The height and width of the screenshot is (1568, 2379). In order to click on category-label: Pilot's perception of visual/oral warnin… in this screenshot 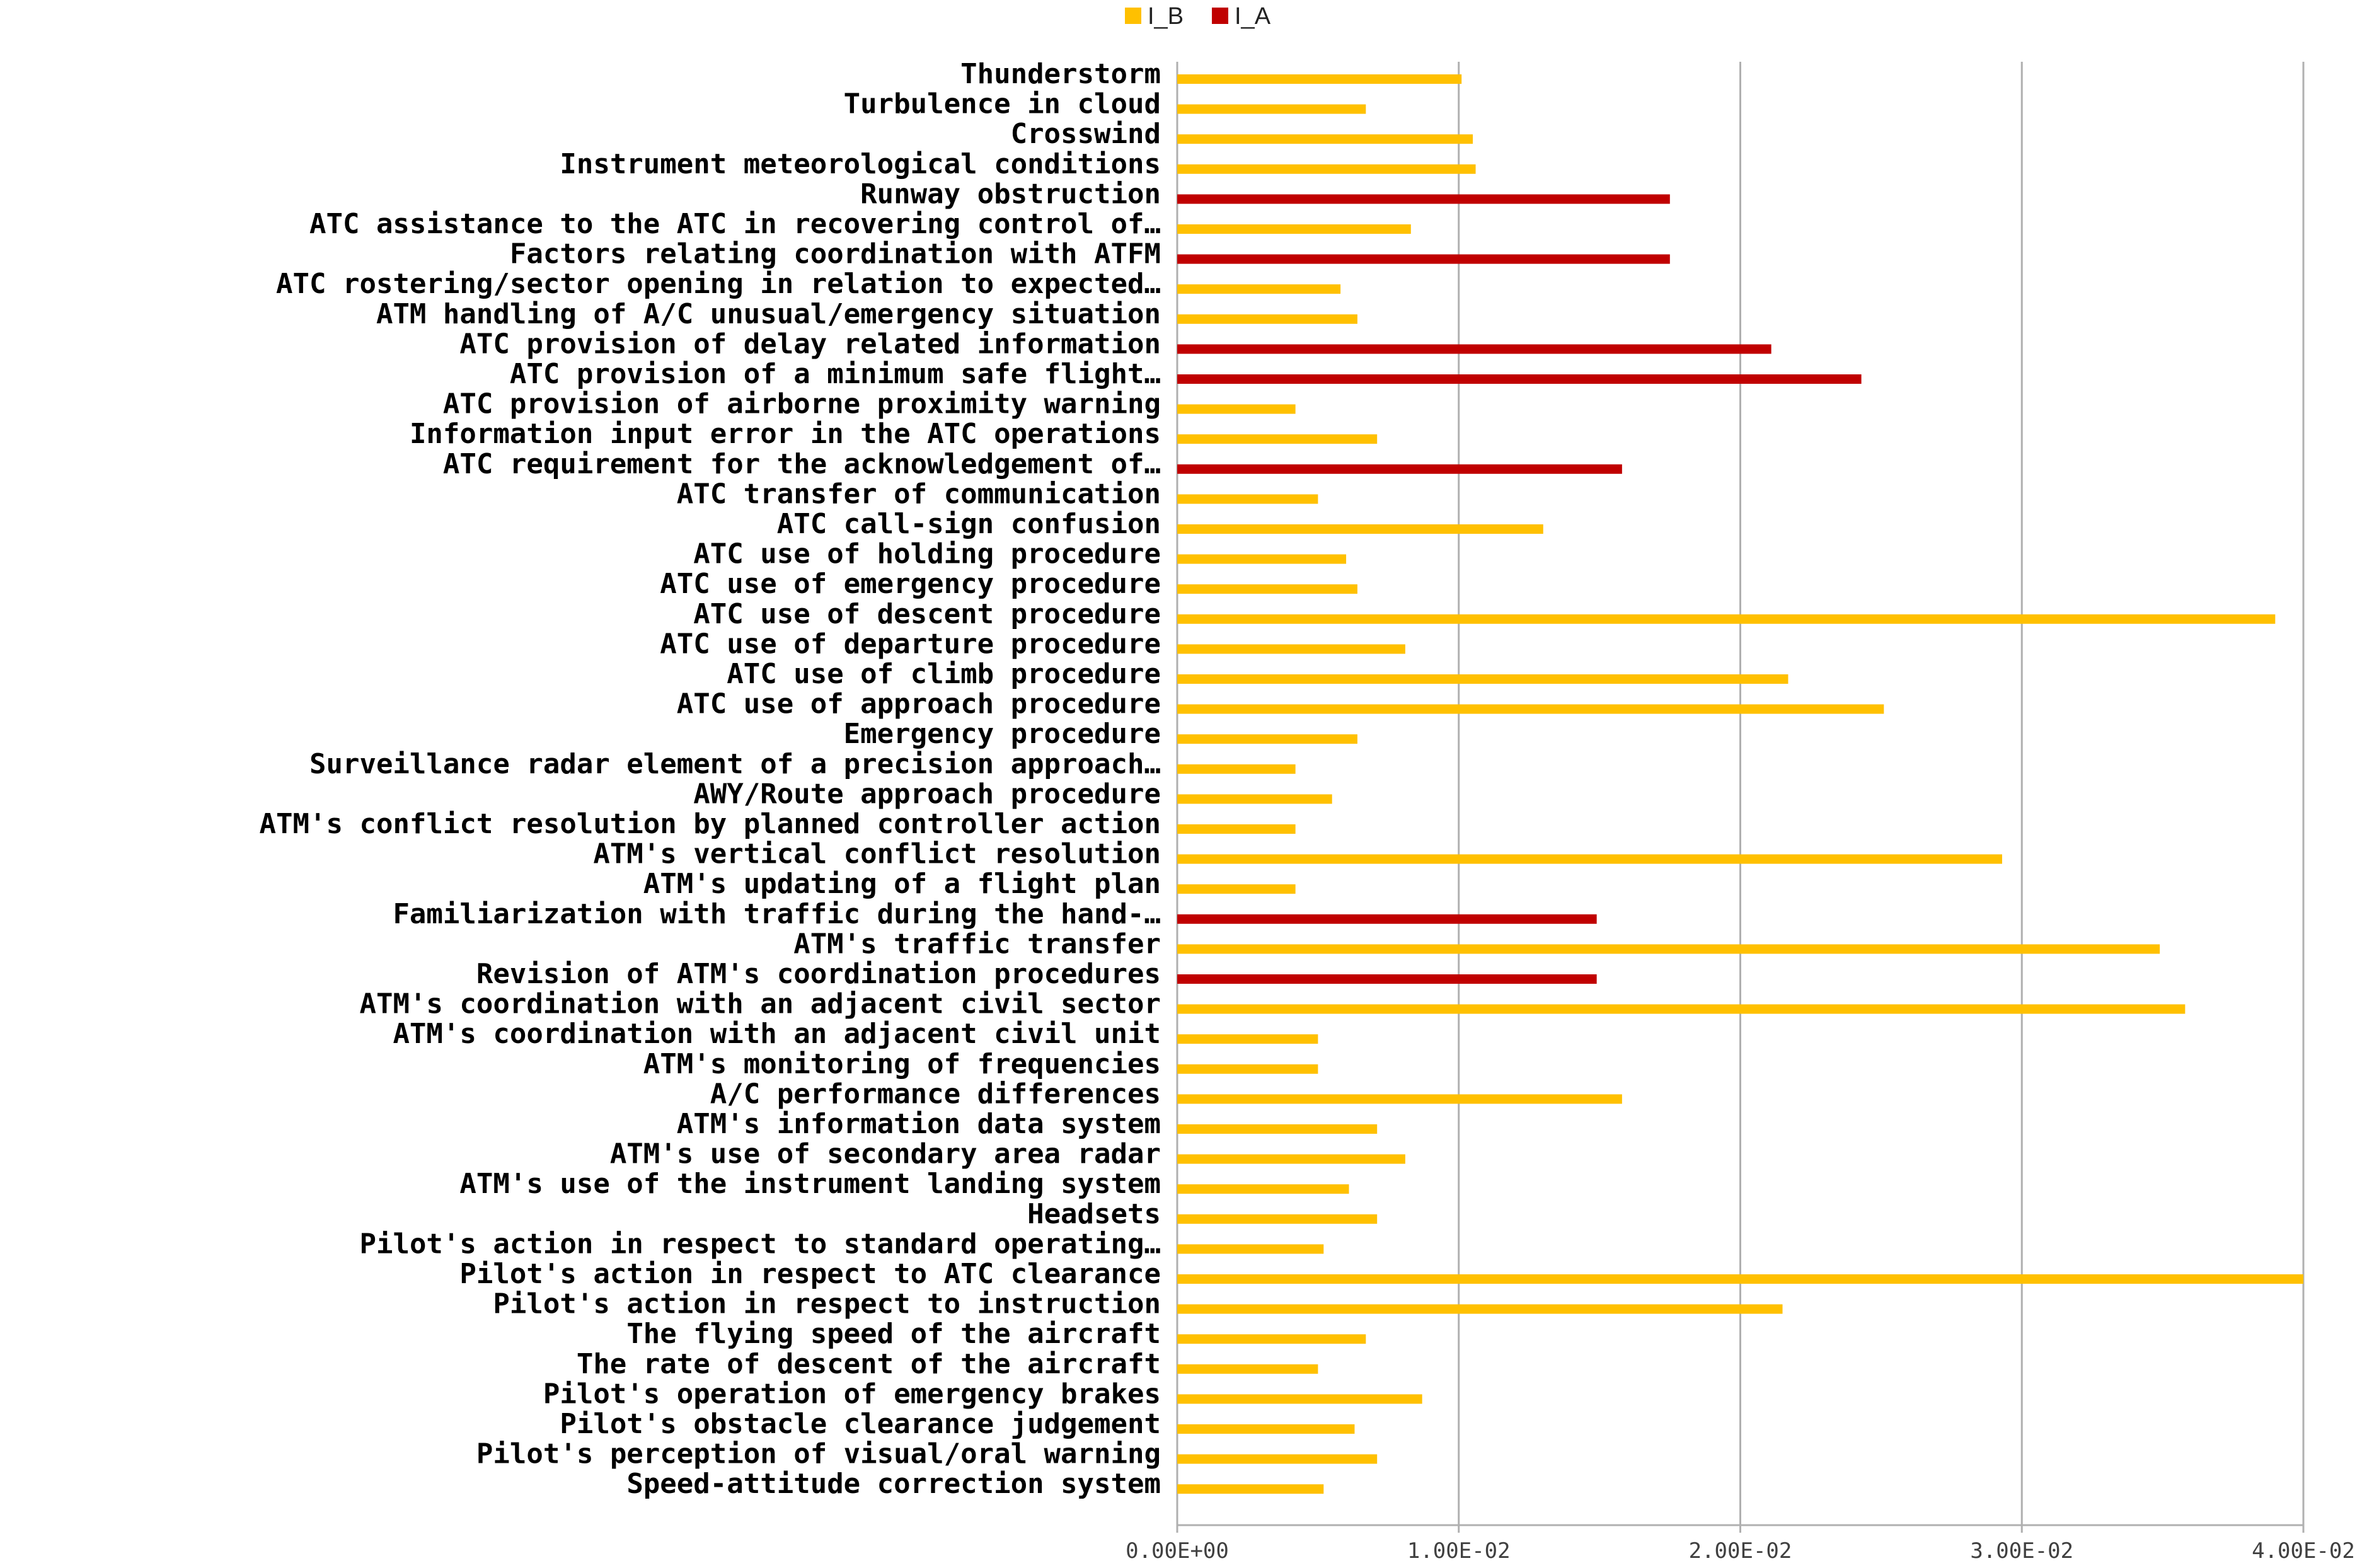, I will do `click(818, 1454)`.